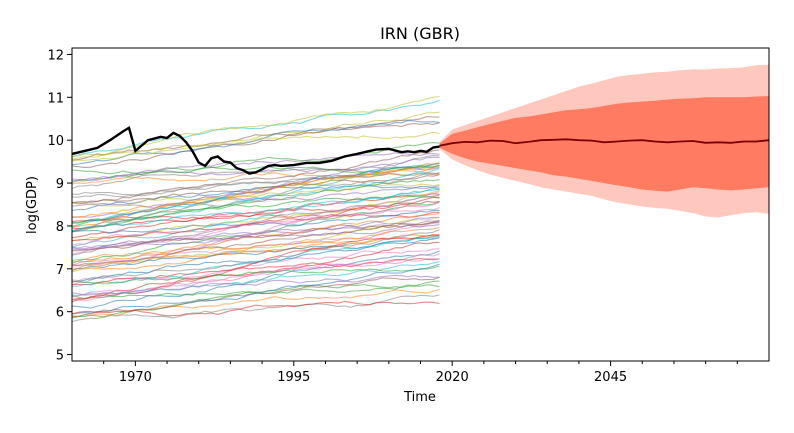 The width and height of the screenshot is (794, 433). I want to click on y-tick-label: 11, so click(55, 98).